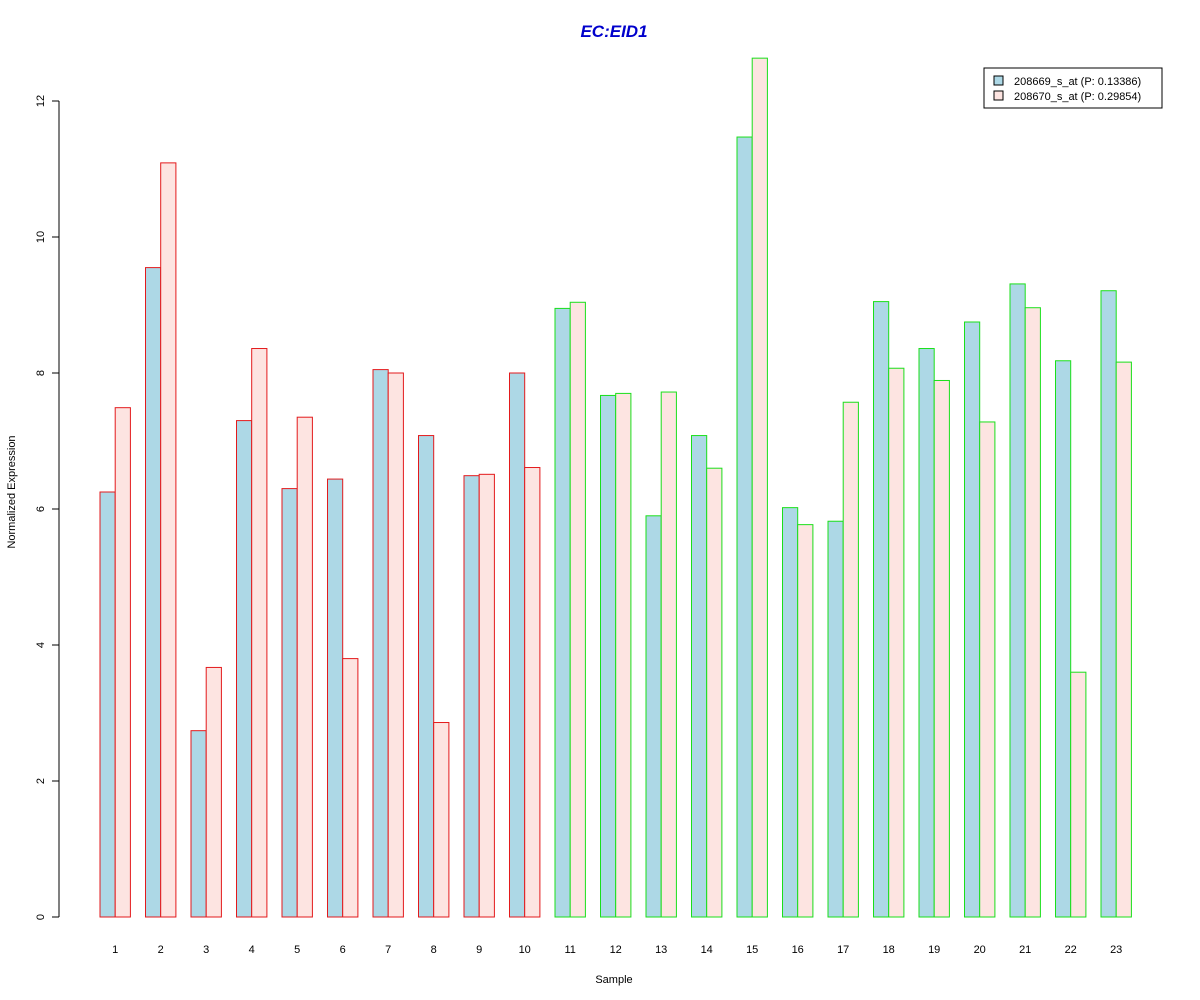  What do you see at coordinates (41, 781) in the screenshot?
I see `y-tick-label: 2` at bounding box center [41, 781].